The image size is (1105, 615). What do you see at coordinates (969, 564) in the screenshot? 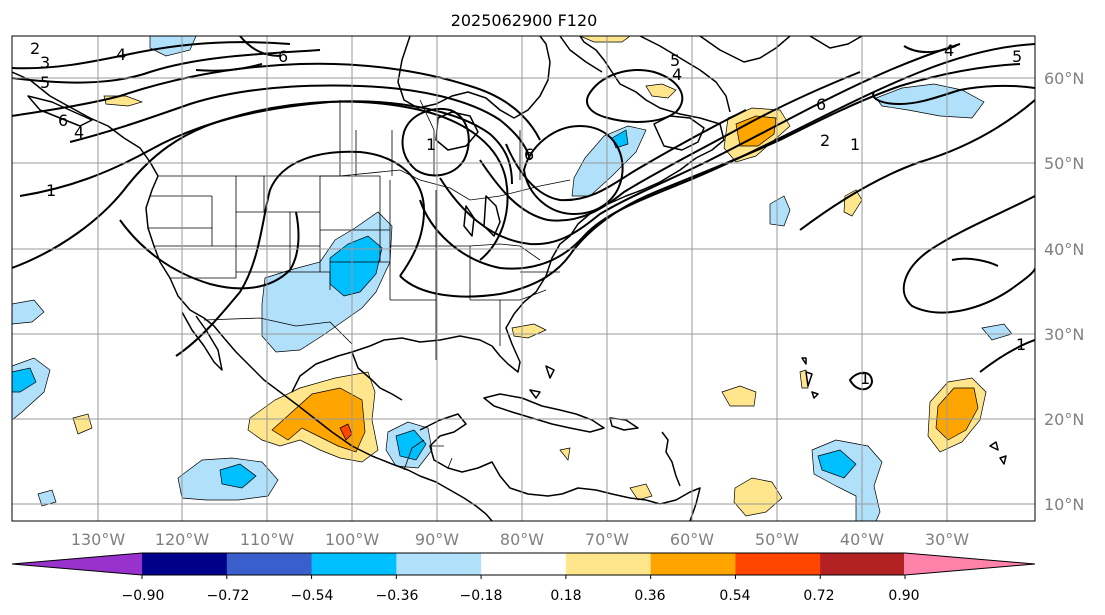
I see `colorbar-extend-max` at bounding box center [969, 564].